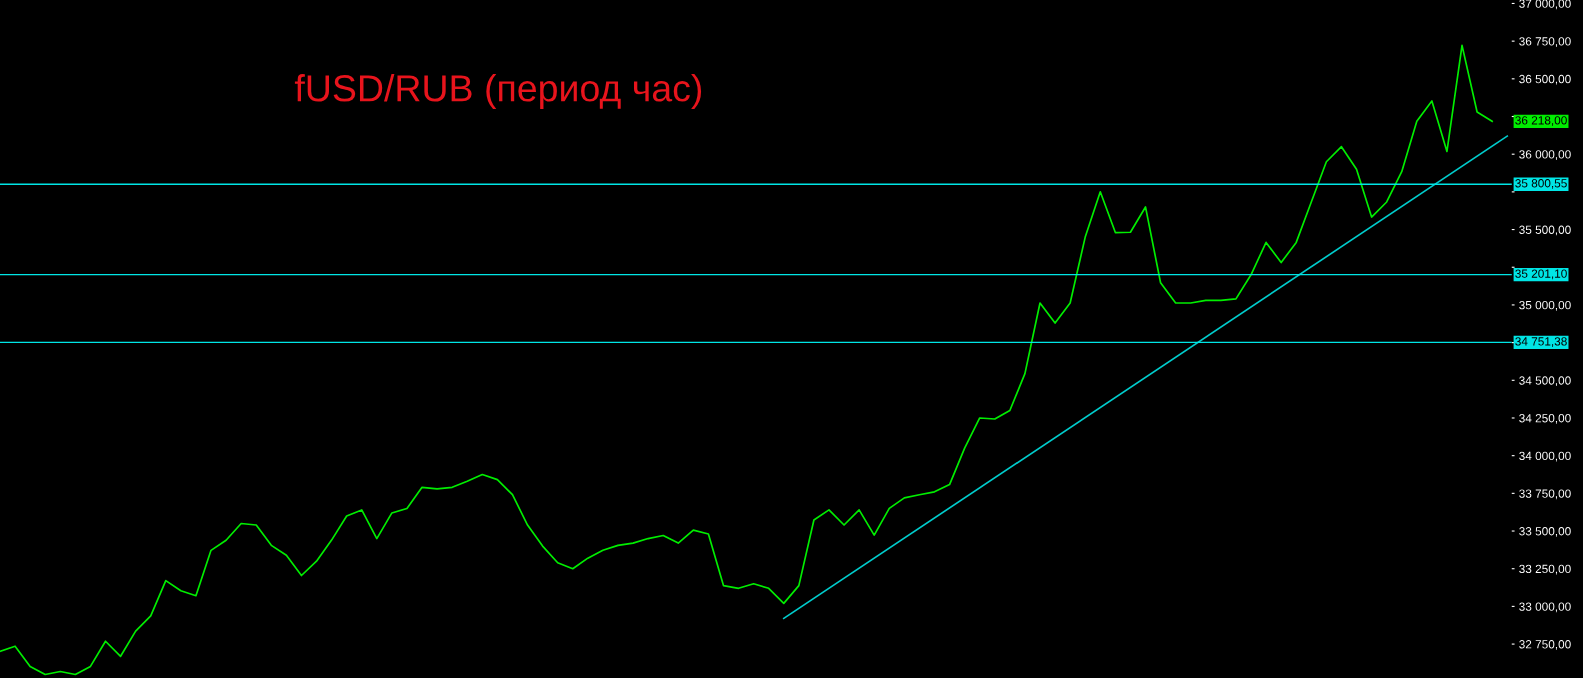 The image size is (1583, 678). What do you see at coordinates (1545, 607) in the screenshot?
I see `y-tick-label: 33 000,00` at bounding box center [1545, 607].